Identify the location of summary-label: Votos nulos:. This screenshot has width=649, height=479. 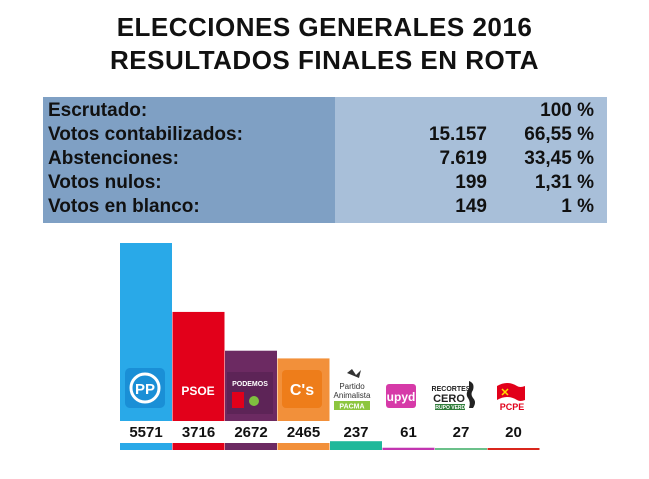
(105, 182).